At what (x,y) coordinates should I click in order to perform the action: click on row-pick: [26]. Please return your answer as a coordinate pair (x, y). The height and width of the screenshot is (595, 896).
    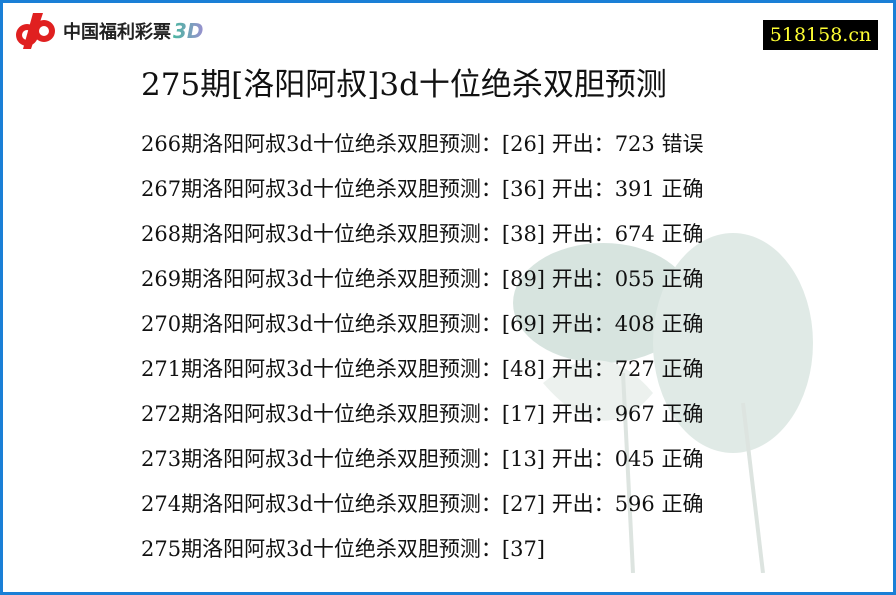
    Looking at the image, I should click on (523, 144).